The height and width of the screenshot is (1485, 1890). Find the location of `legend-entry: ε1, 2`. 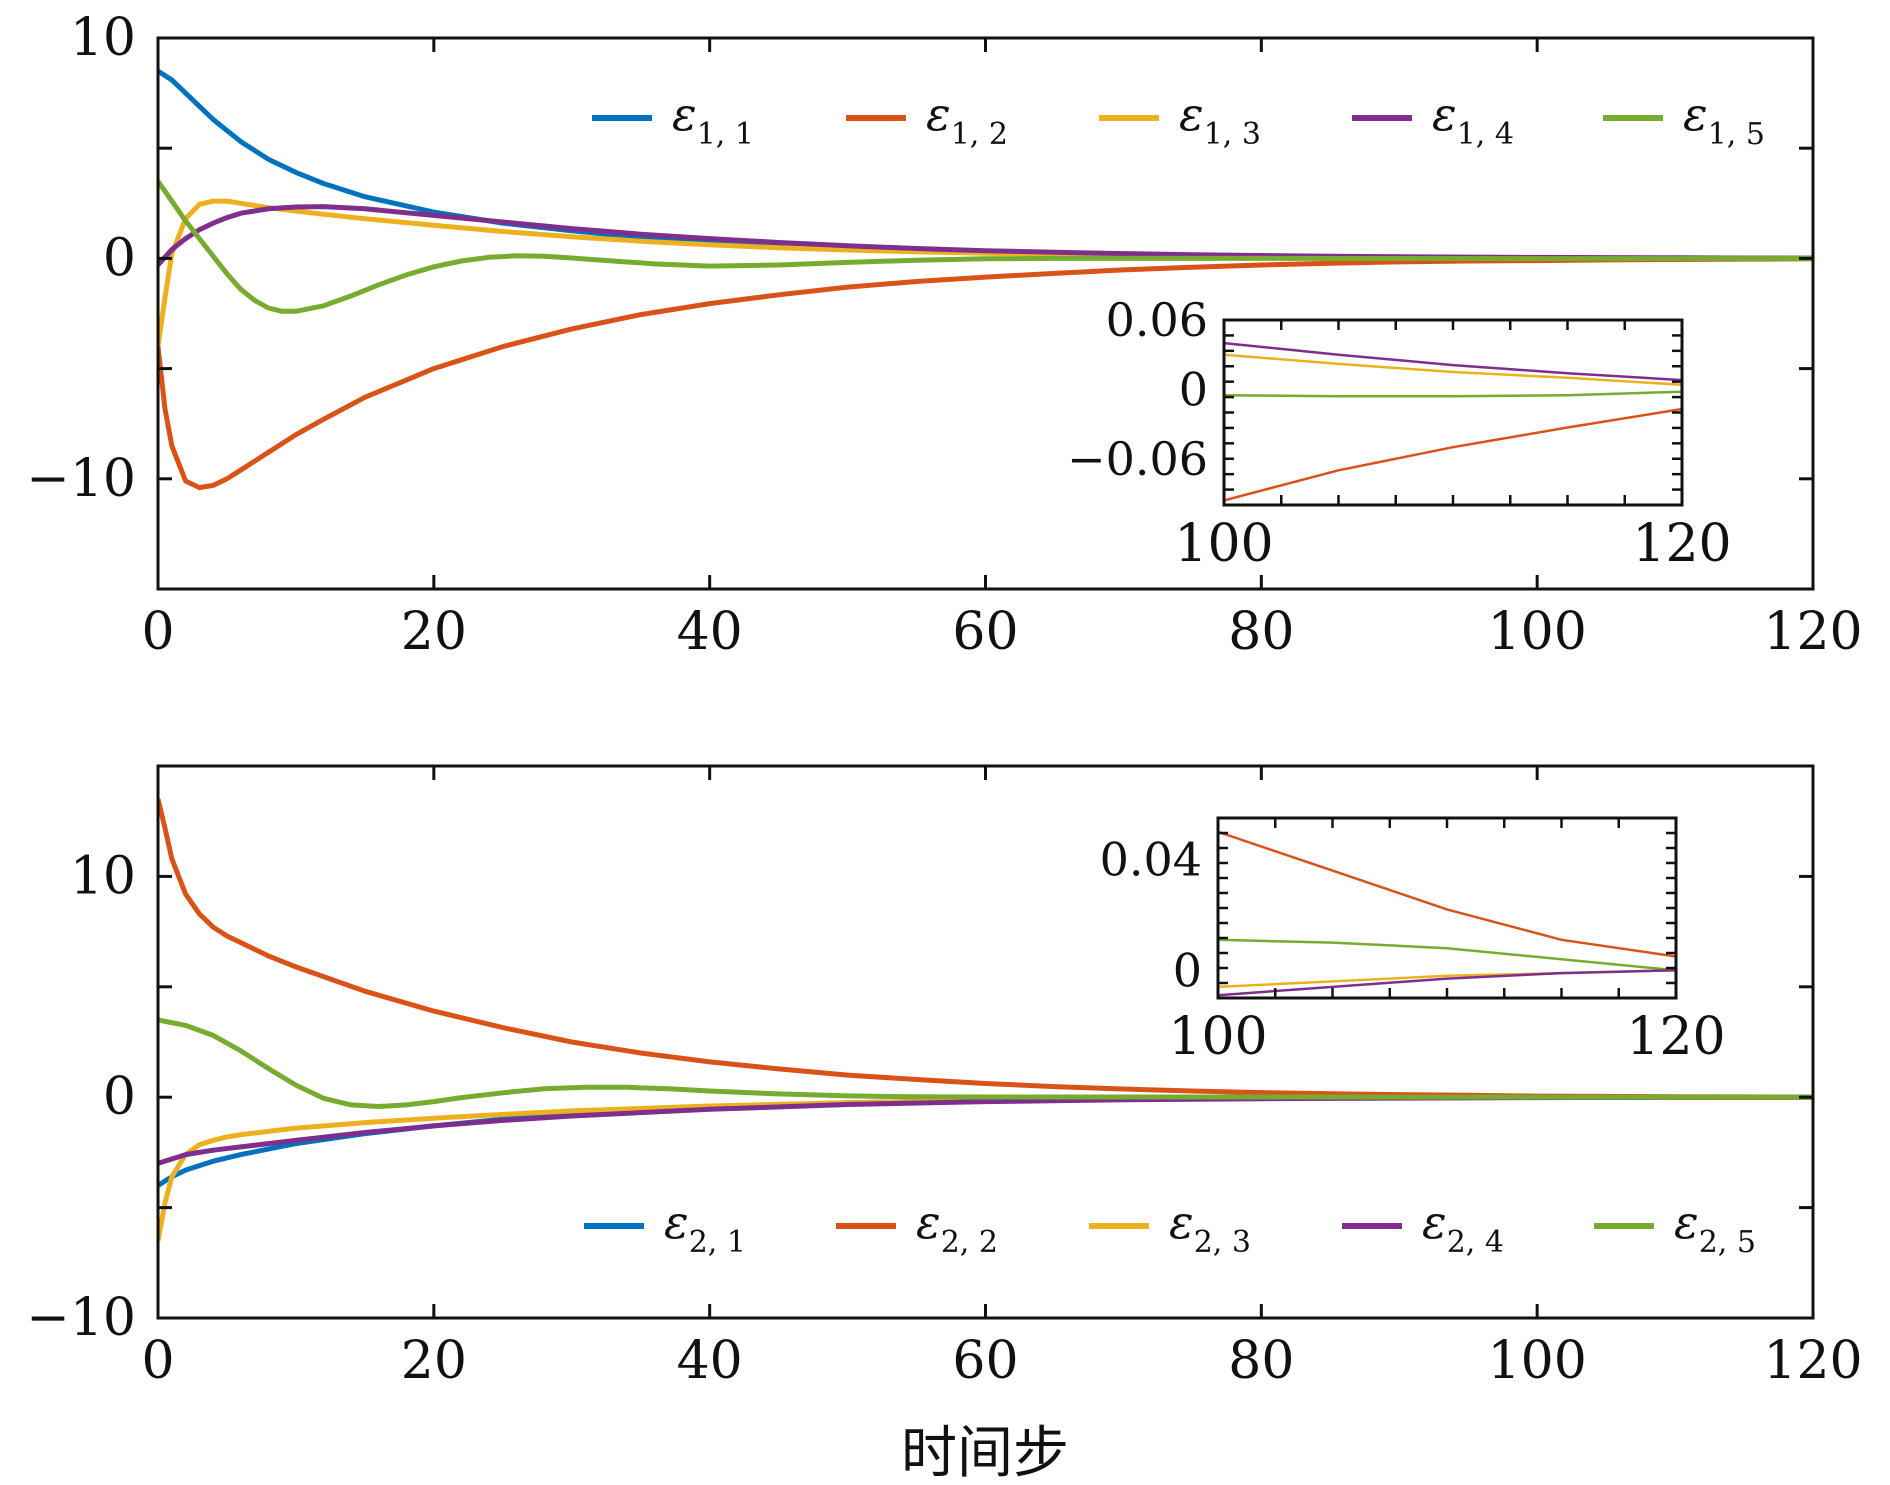

legend-entry: ε1, 2 is located at coordinates (967, 119).